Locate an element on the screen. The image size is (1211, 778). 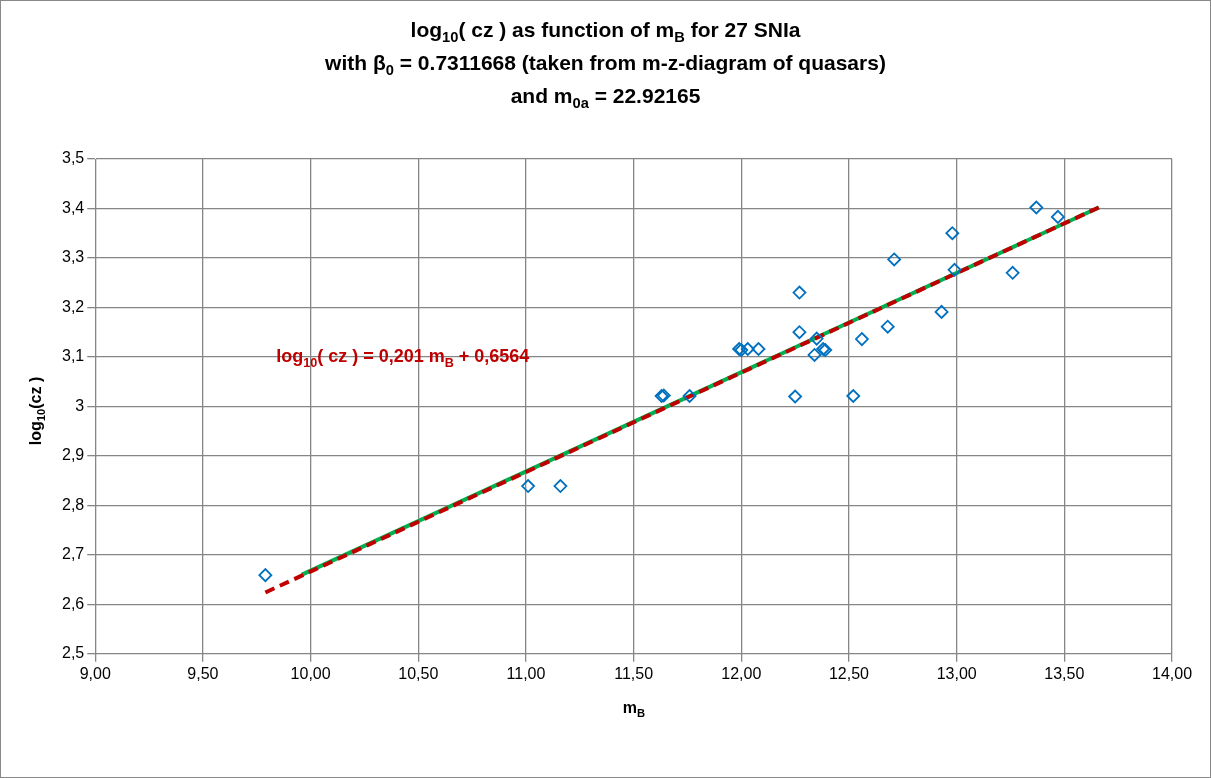
y-tick-label: 2,8 is located at coordinates (73, 504).